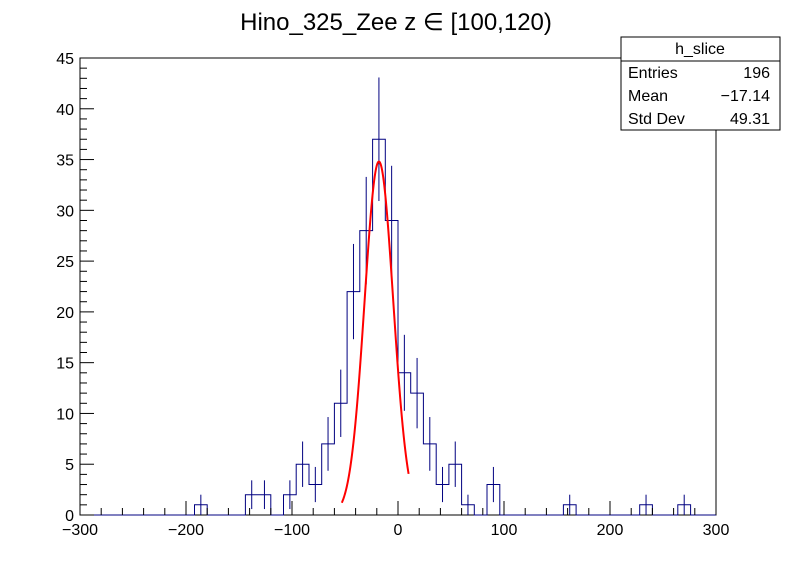 The width and height of the screenshot is (796, 572). Describe the element at coordinates (756, 73) in the screenshot. I see `stats-value-entries: 196` at that location.